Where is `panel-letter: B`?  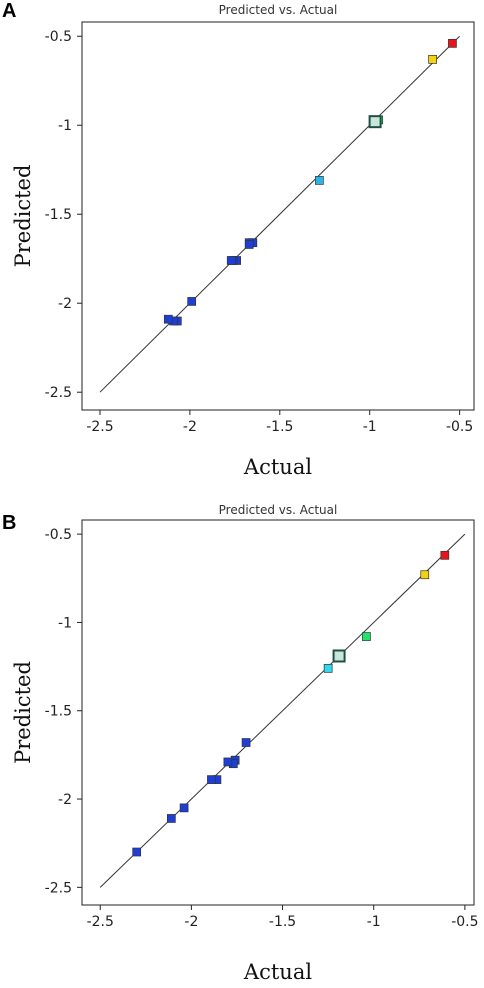
panel-letter: B is located at coordinates (9, 523).